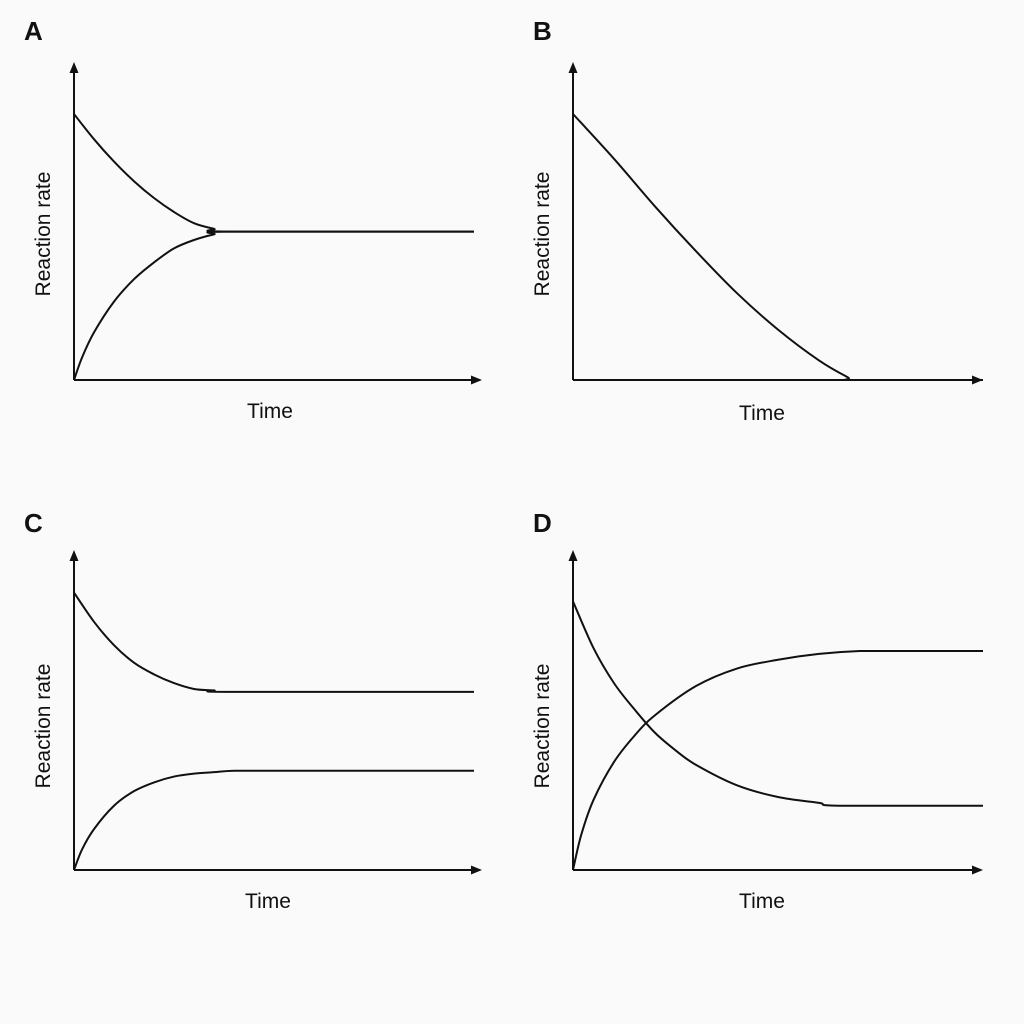  What do you see at coordinates (542, 523) in the screenshot?
I see `panel-d-letter: D` at bounding box center [542, 523].